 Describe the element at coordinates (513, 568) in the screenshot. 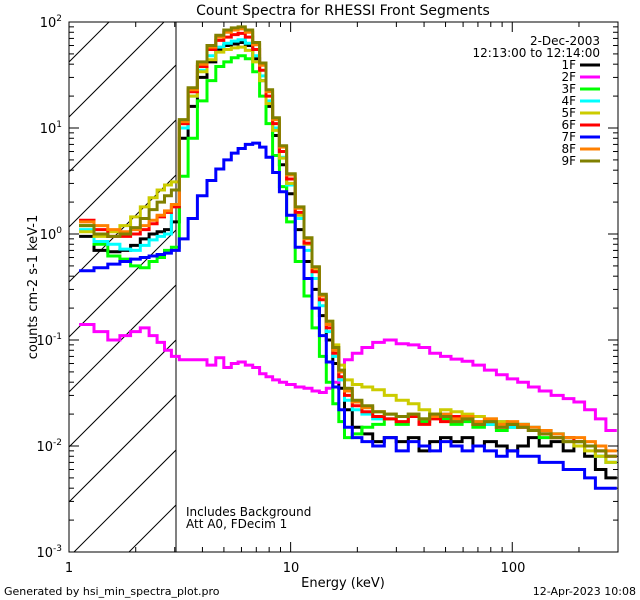

I see `x-tick-label-100: 100` at that location.